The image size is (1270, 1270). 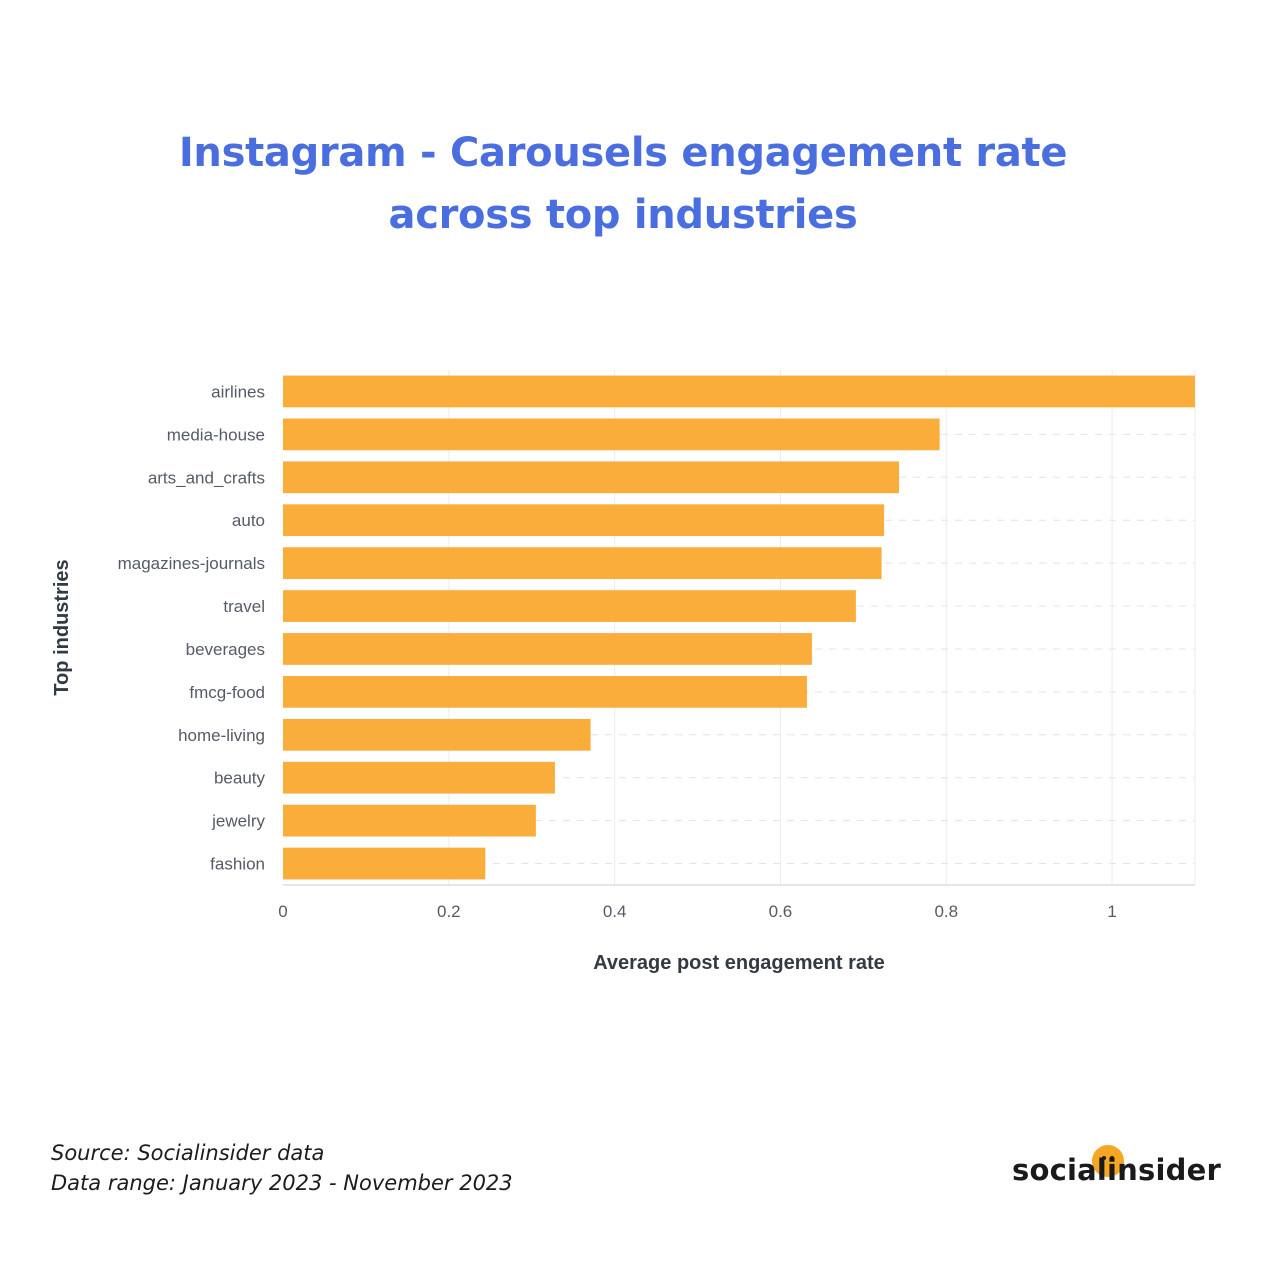 What do you see at coordinates (238, 391) in the screenshot?
I see `category-label: airlines` at bounding box center [238, 391].